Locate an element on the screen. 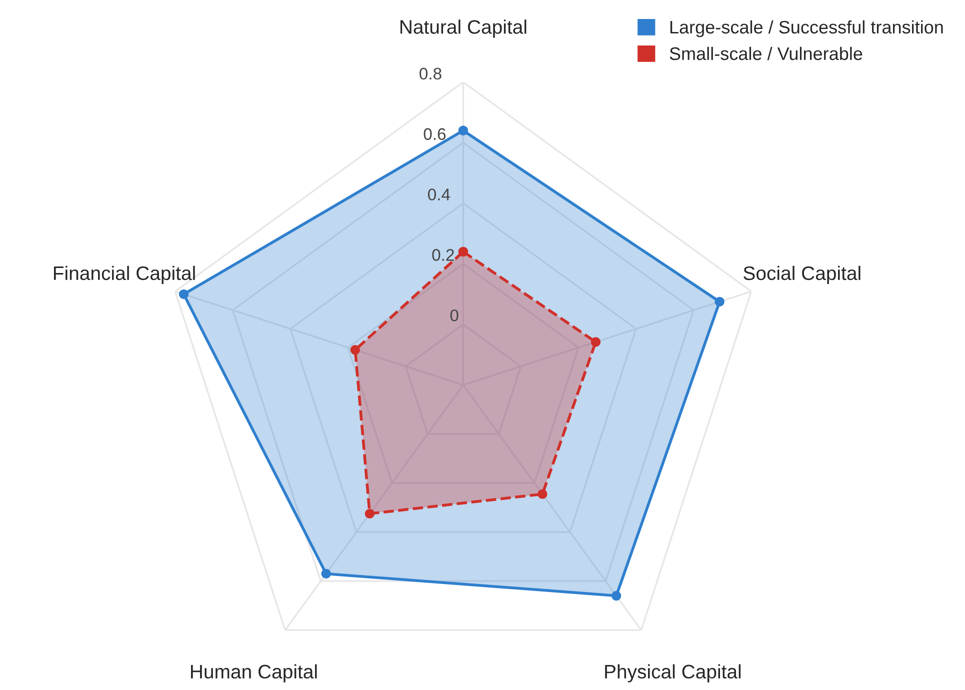 This screenshot has width=965, height=690. spoke-label: Financial Capital is located at coordinates (124, 275).